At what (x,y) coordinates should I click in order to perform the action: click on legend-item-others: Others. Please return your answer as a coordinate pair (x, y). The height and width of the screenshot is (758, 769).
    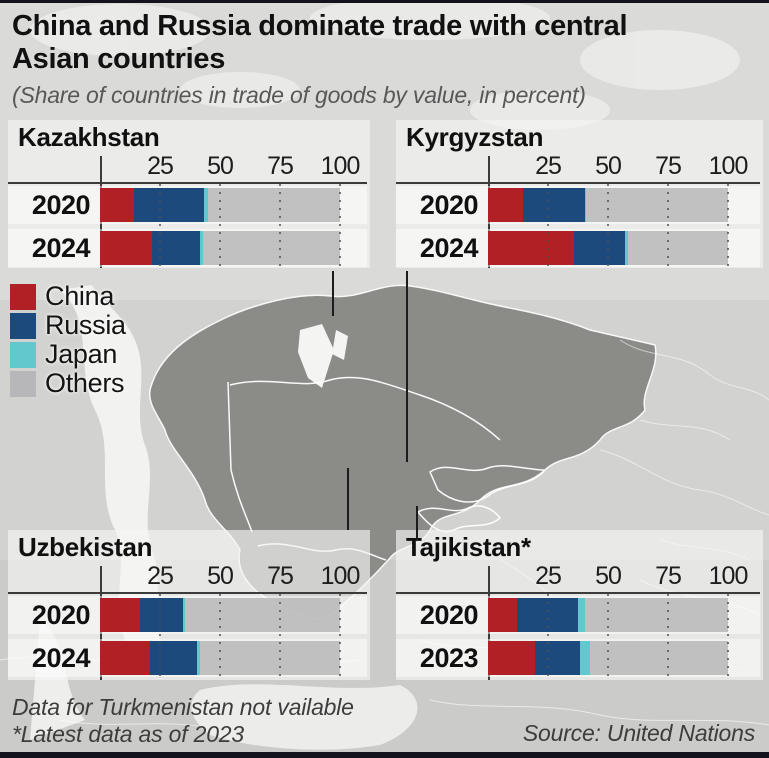
    Looking at the image, I should click on (68, 383).